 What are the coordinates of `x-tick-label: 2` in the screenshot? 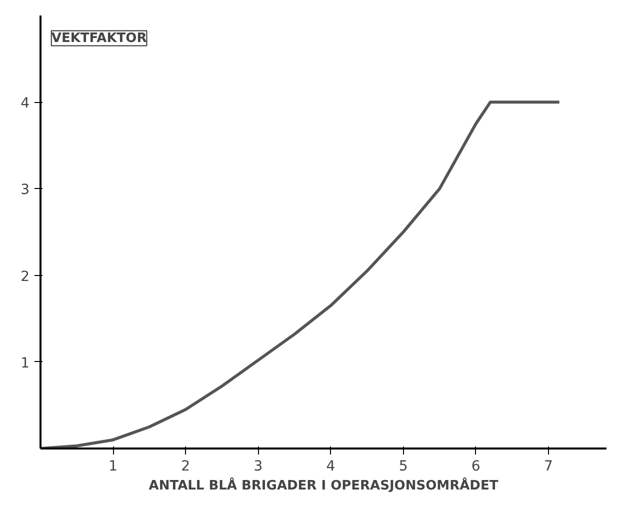 It's located at (185, 466).